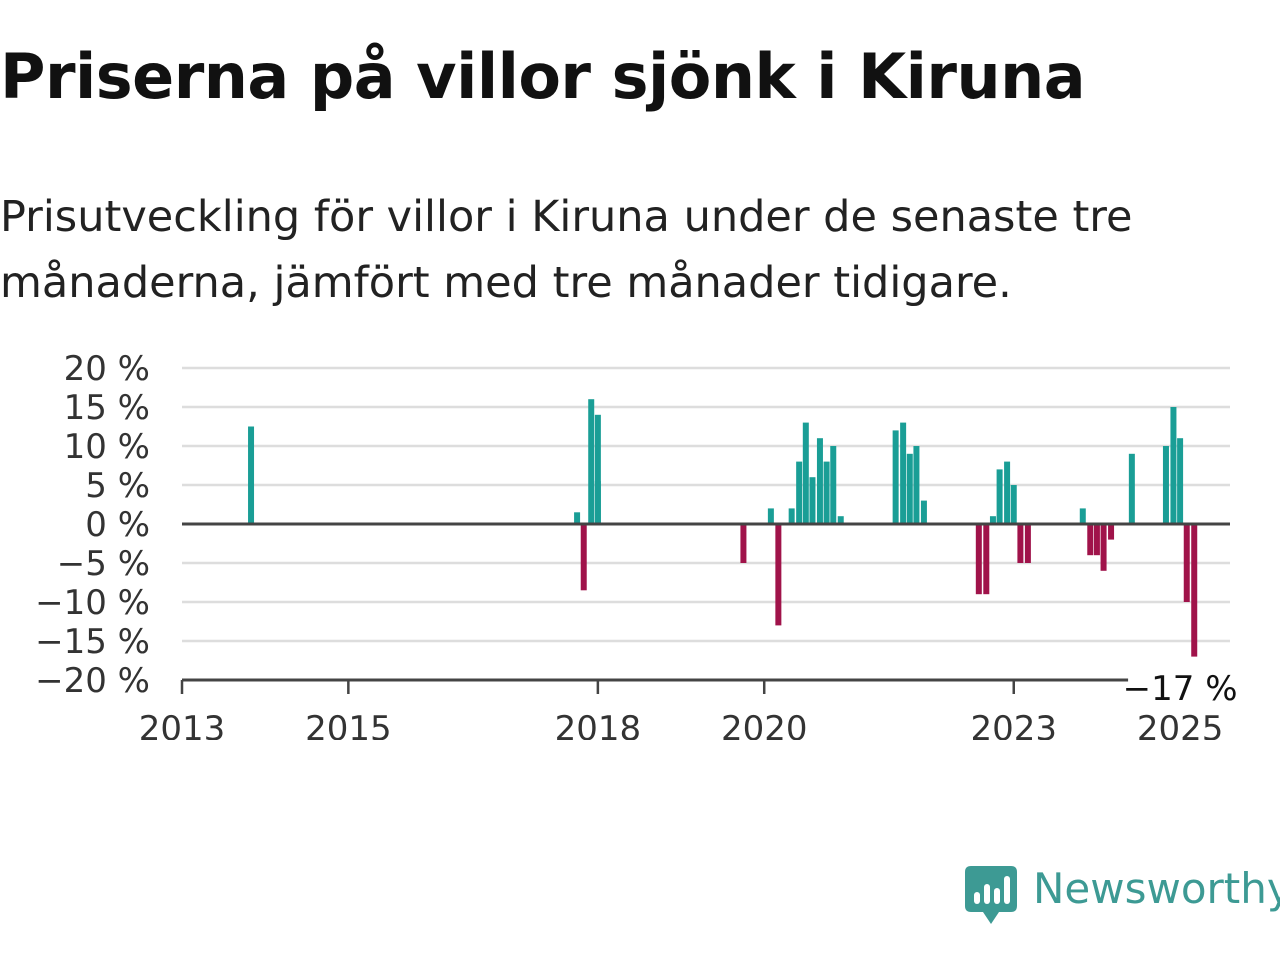 The image size is (1280, 960). Describe the element at coordinates (543, 76) in the screenshot. I see `page-title: Priserna på villor sjönk i Kiruna` at that location.